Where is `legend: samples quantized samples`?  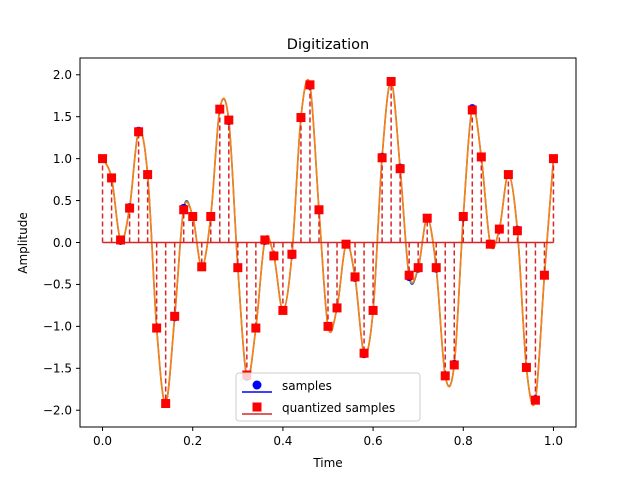
legend: samples quantized samples is located at coordinates (328, 397).